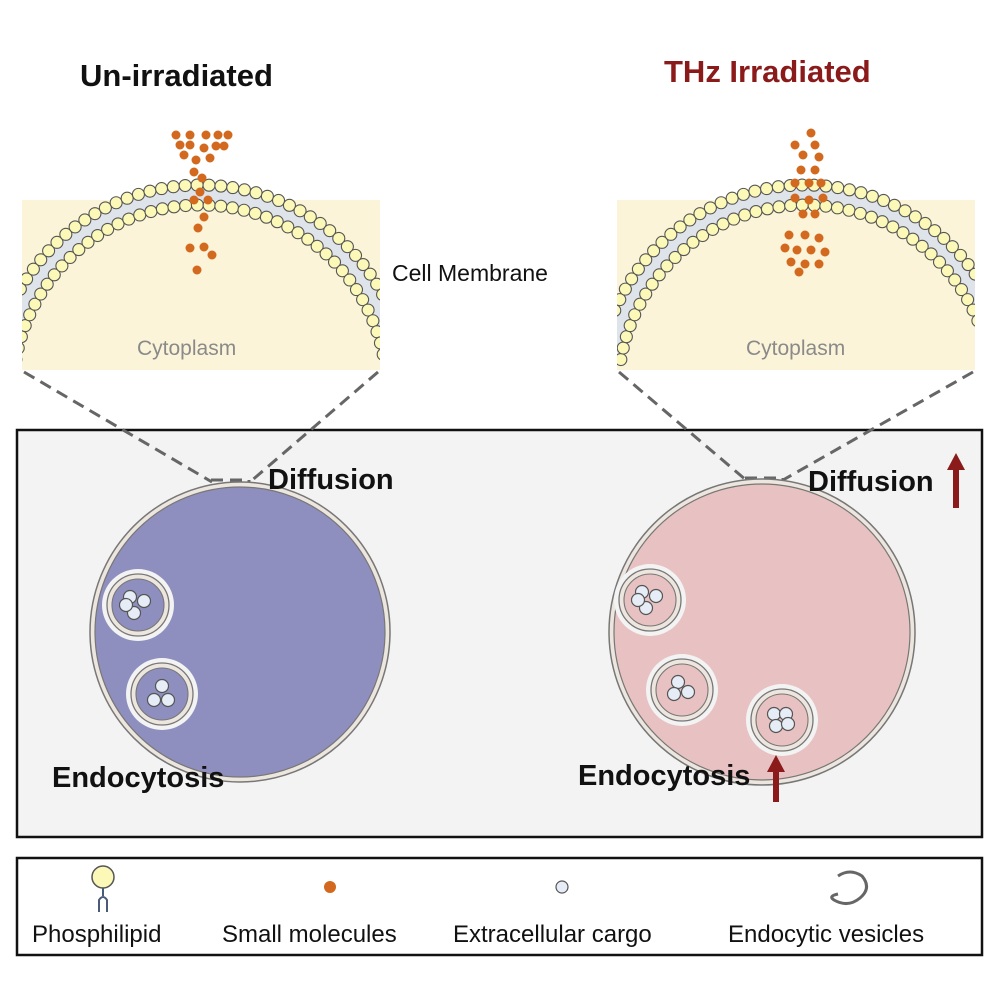  I want to click on cell-membrane-label: Cell Membrane, so click(470, 273).